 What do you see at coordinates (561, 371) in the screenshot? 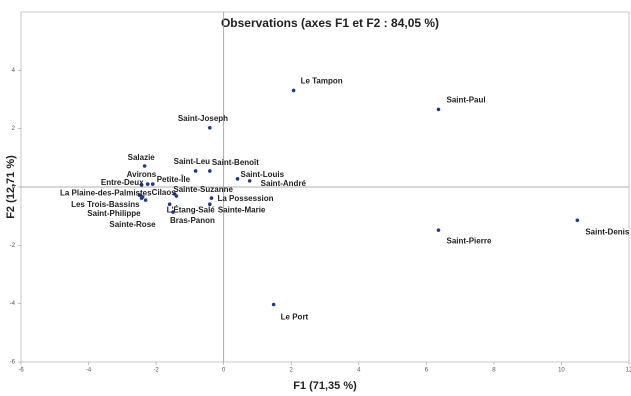
I see `x-tick-label: 10` at bounding box center [561, 371].